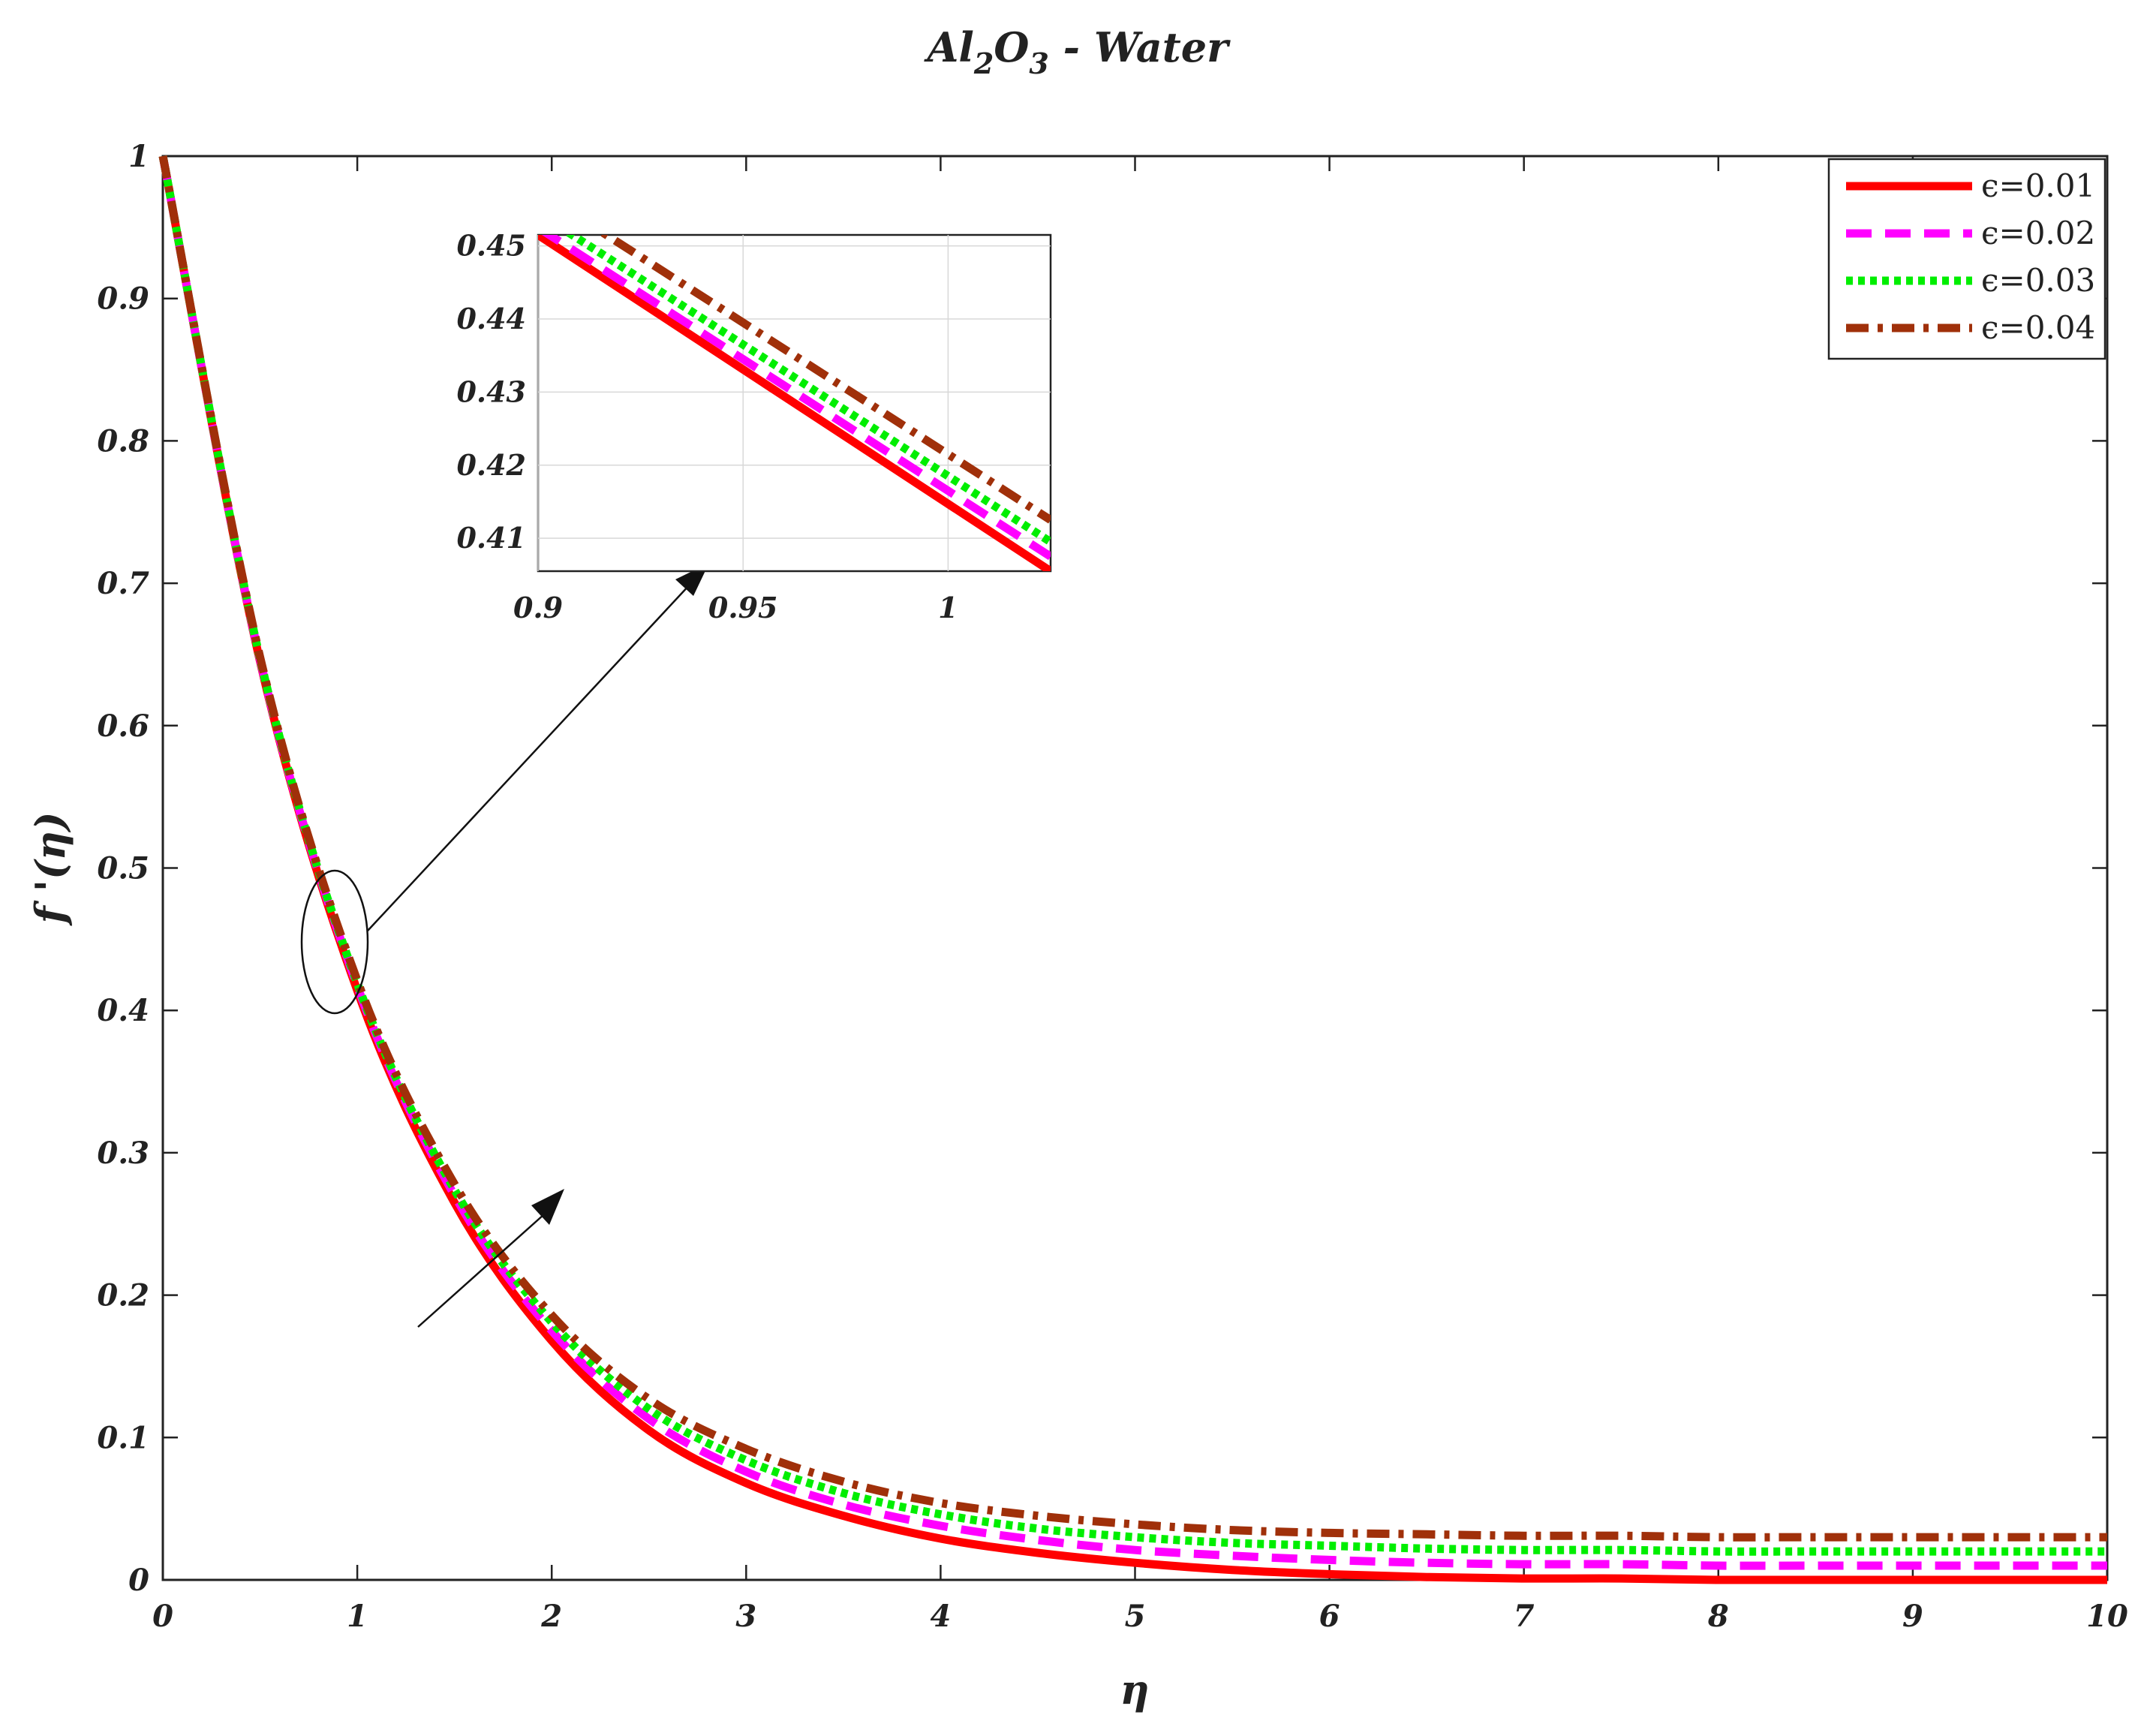  Describe the element at coordinates (123, 441) in the screenshot. I see `y-tick-label: 0.8` at that location.